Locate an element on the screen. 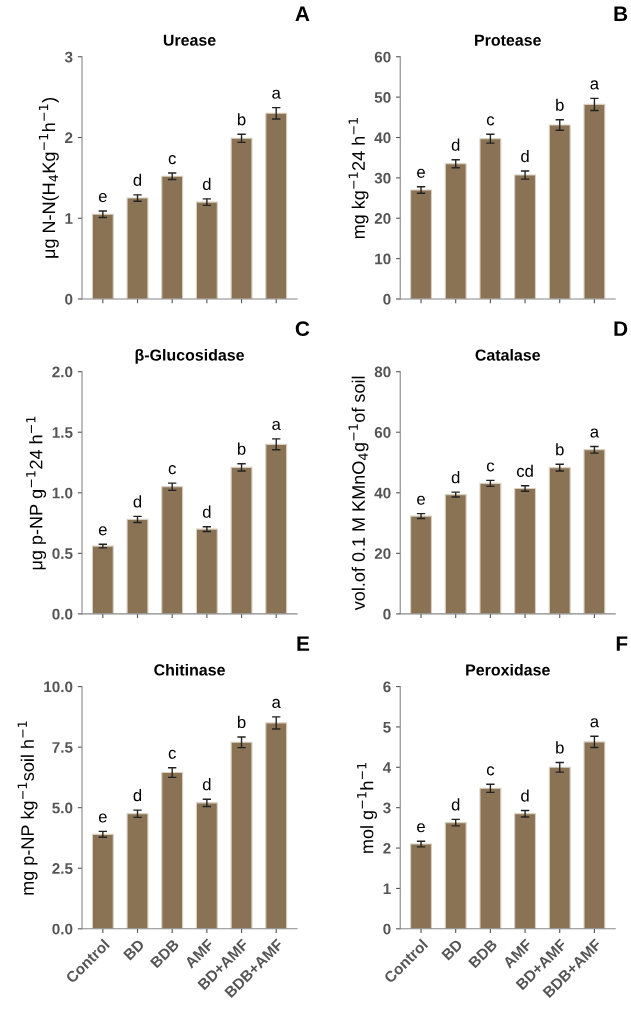 The height and width of the screenshot is (1032, 631). y-tick-label: 30 is located at coordinates (382, 178).